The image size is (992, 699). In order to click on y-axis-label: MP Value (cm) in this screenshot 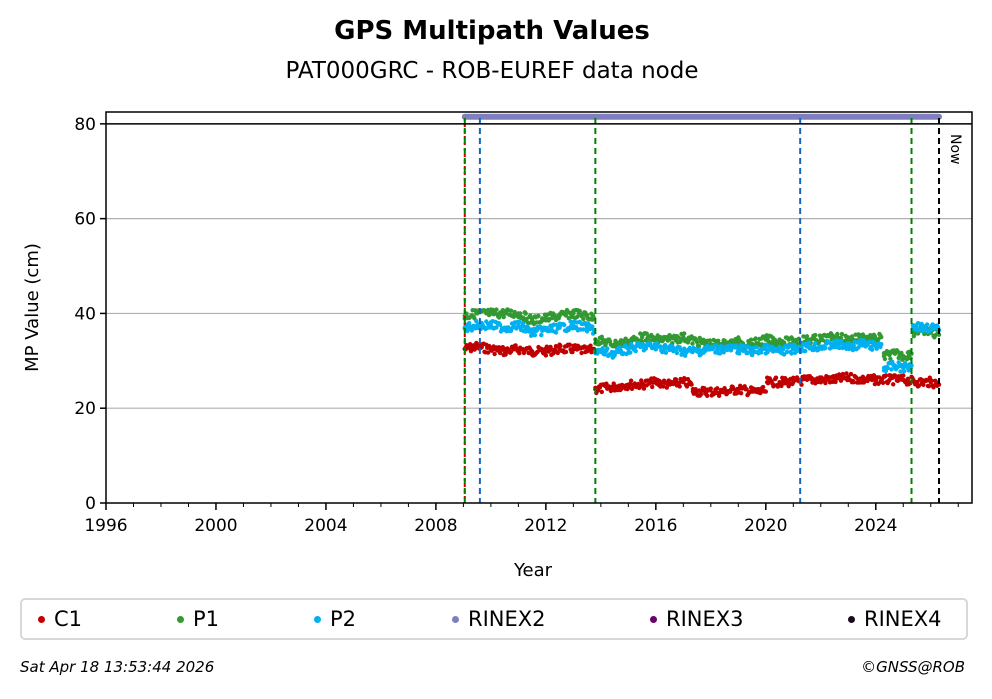, I will do `click(32, 307)`.